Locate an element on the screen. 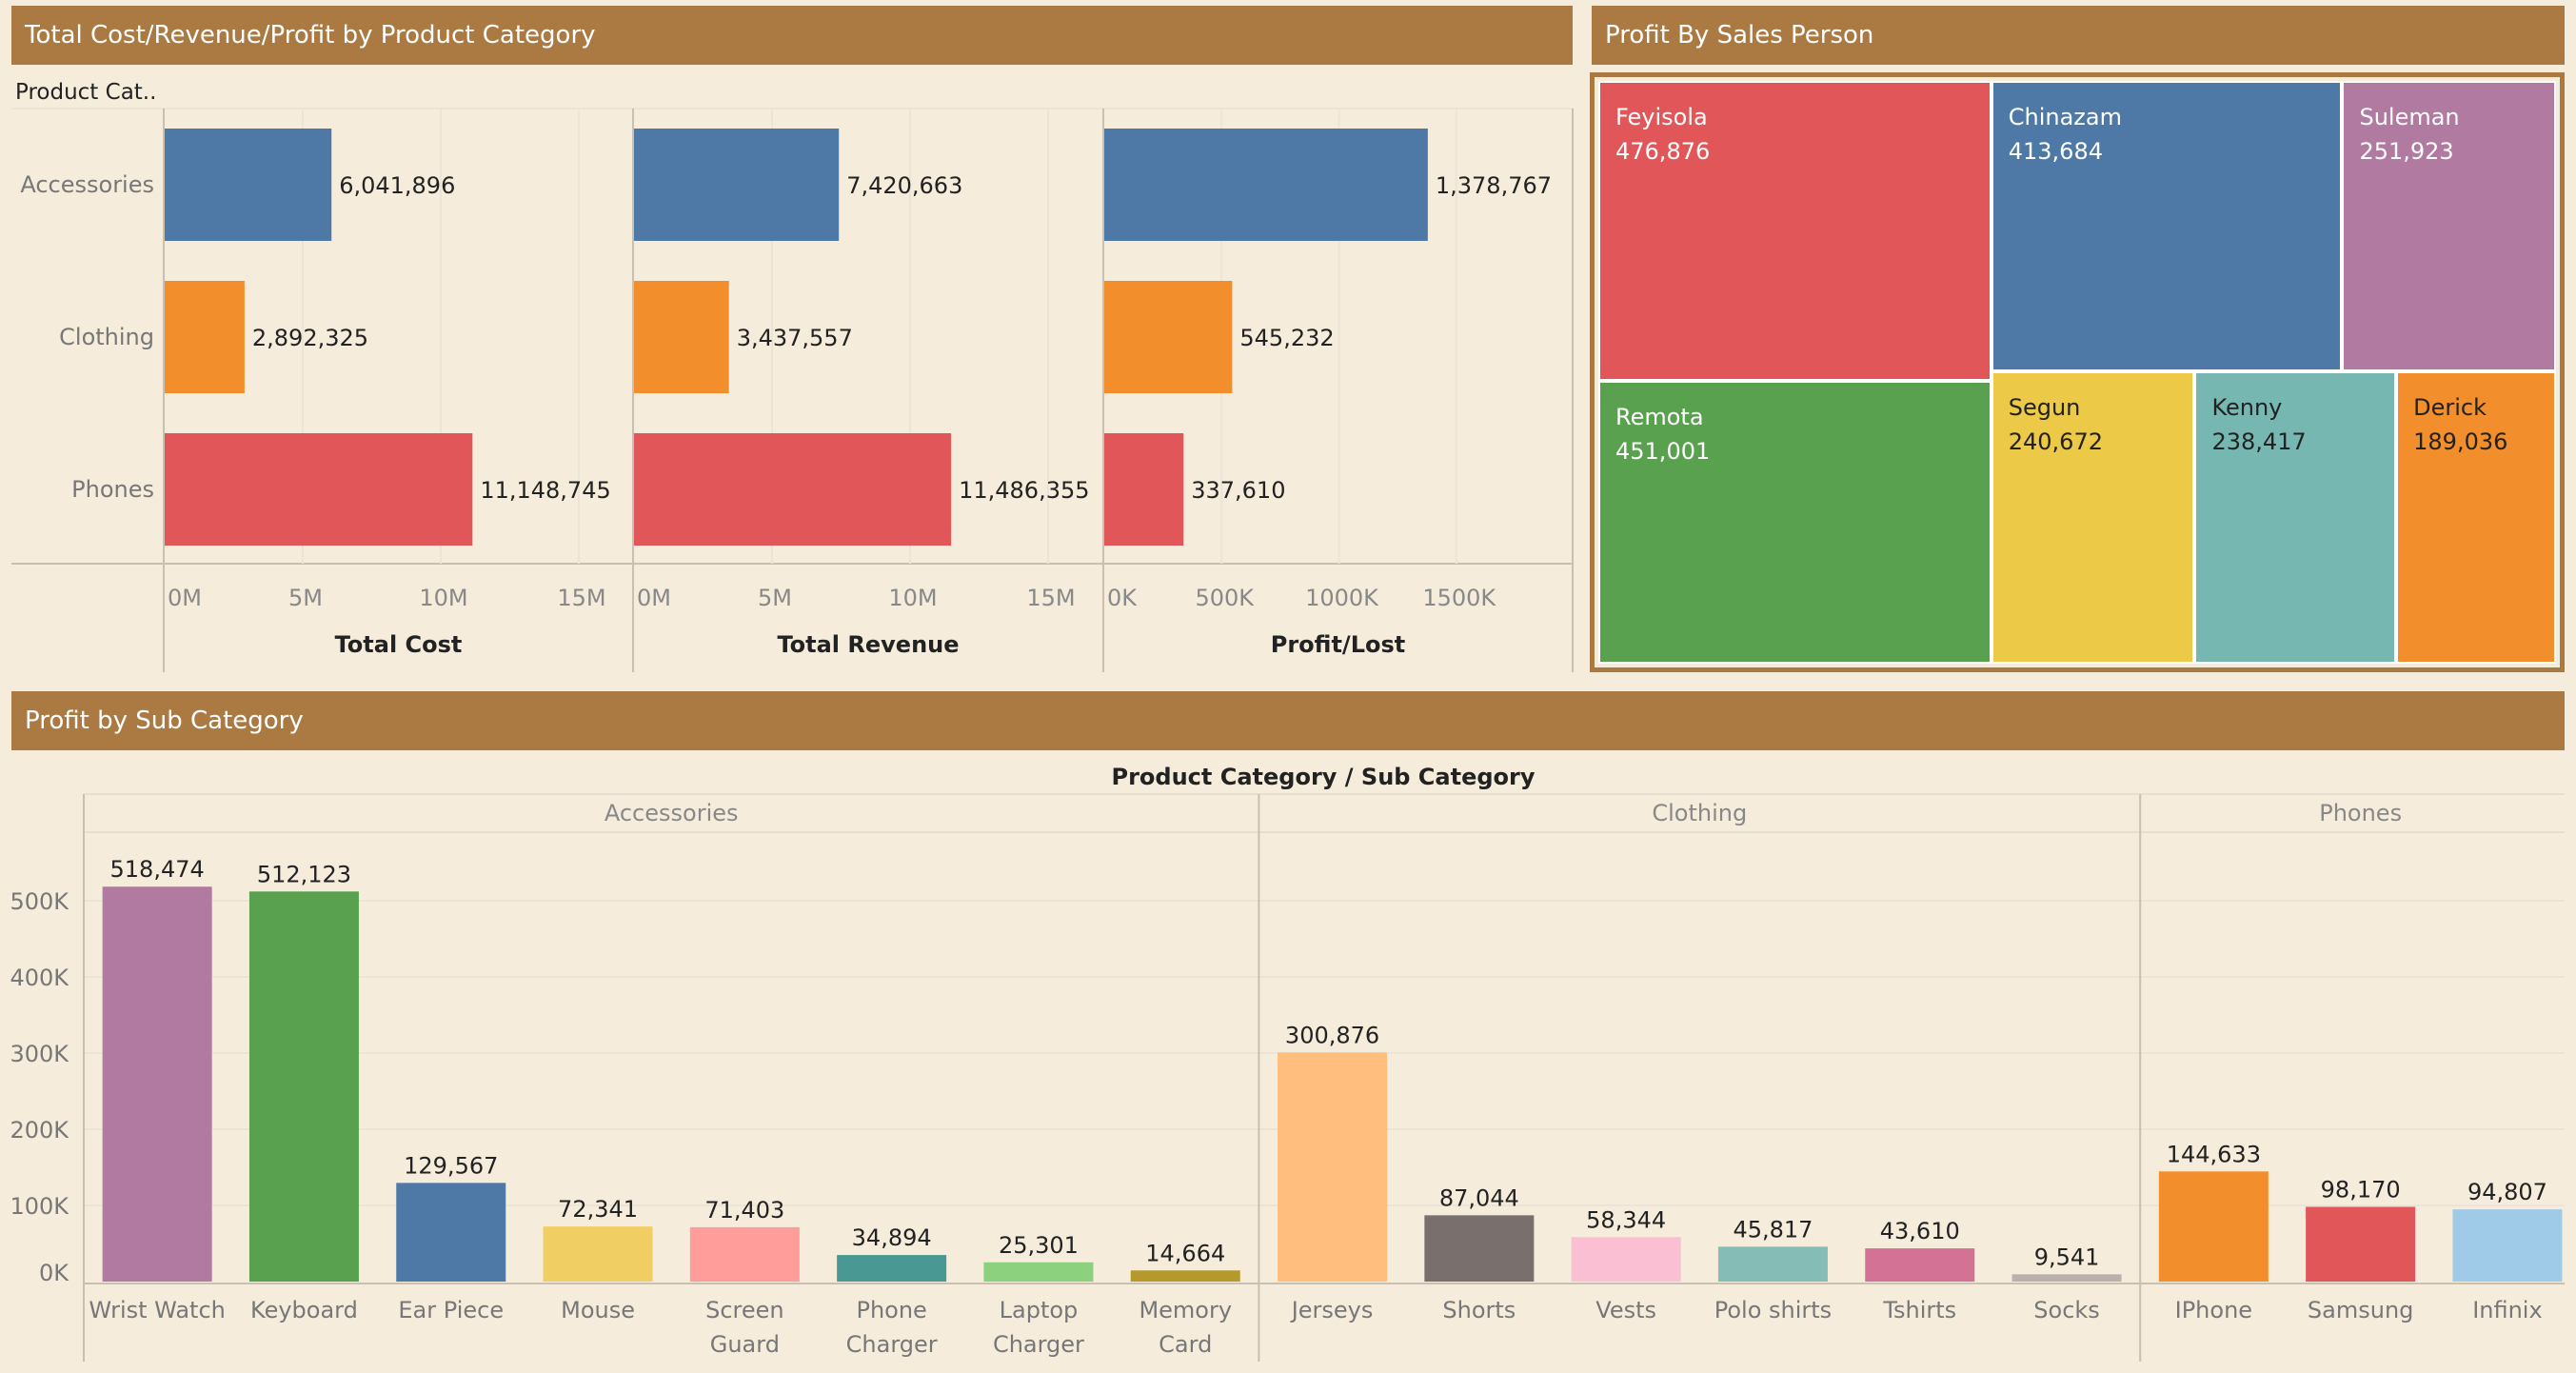 The image size is (2576, 1373). bar-total-revenue-accessories is located at coordinates (737, 185).